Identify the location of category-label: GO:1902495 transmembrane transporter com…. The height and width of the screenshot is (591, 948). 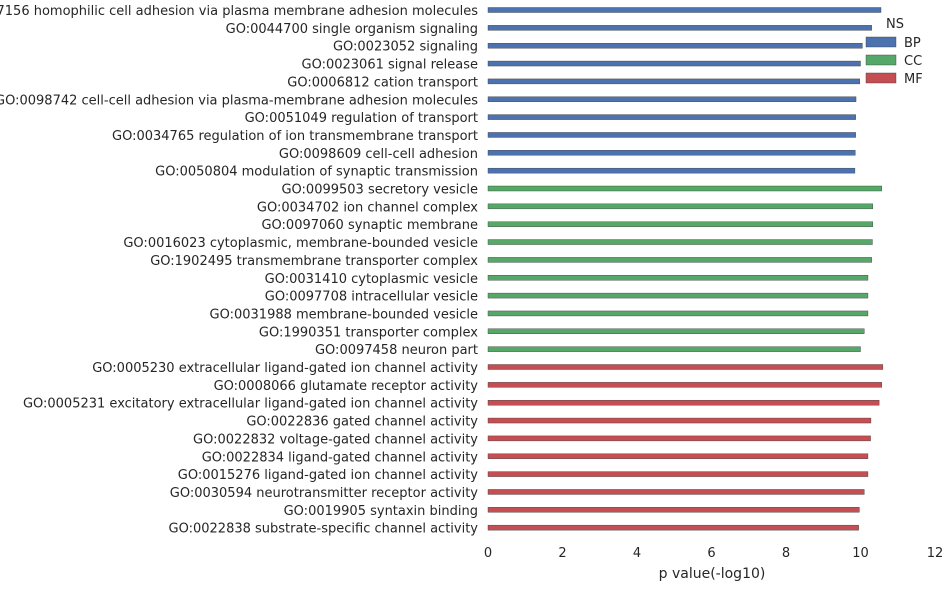
(314, 261).